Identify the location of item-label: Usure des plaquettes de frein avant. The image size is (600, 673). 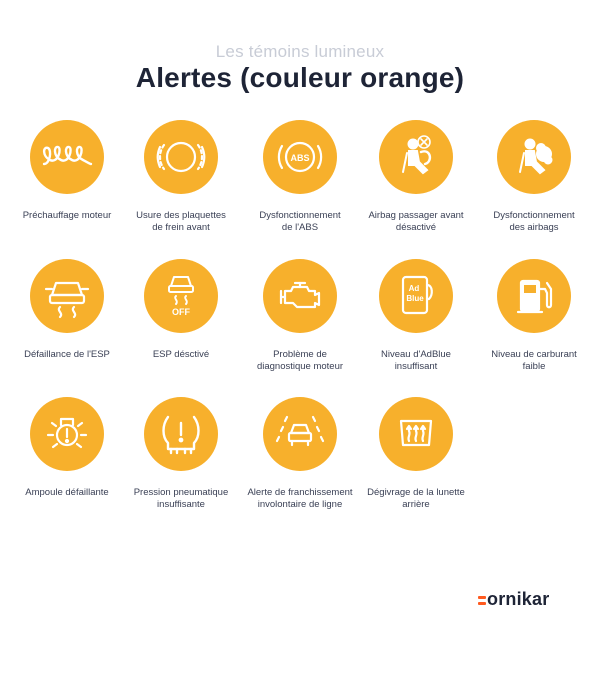
(181, 221).